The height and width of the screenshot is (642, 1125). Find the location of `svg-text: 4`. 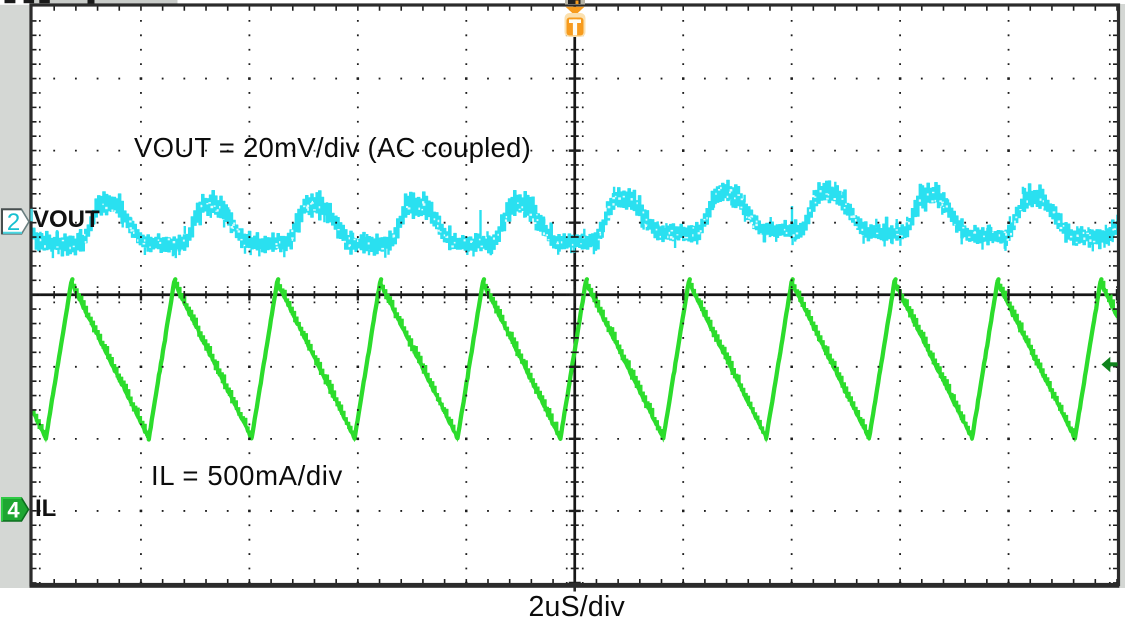

svg-text: 4 is located at coordinates (13, 510).